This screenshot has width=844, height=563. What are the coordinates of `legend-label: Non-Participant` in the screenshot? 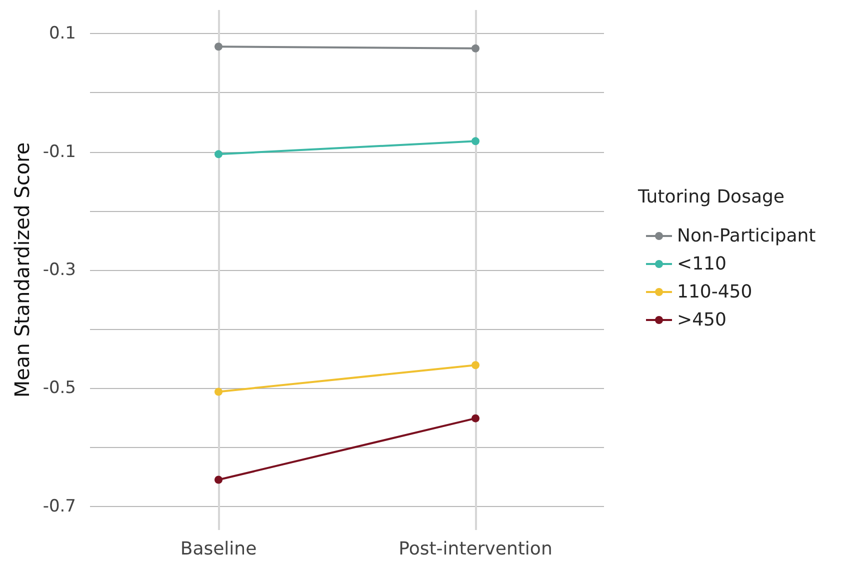 It's located at (746, 236).